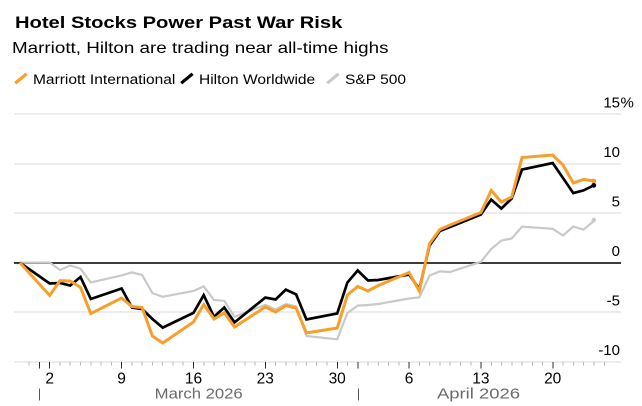  Describe the element at coordinates (409, 379) in the screenshot. I see `svg-text: 6` at that location.